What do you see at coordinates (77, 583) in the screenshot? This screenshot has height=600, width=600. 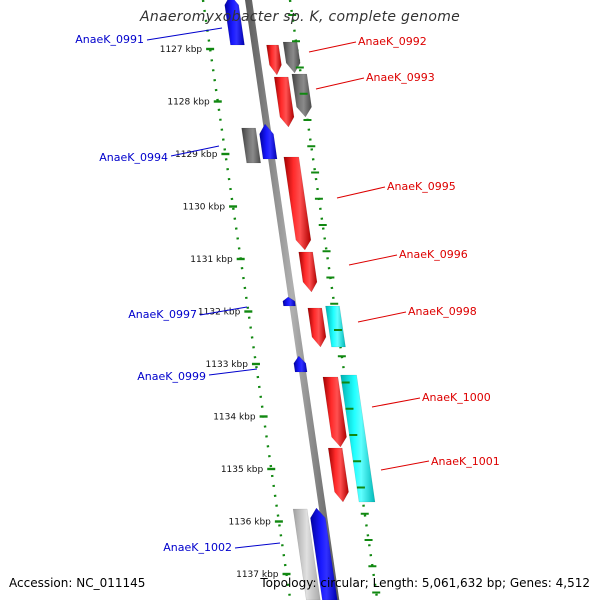 I see `accession-text: Accession: NC_011145` at bounding box center [77, 583].